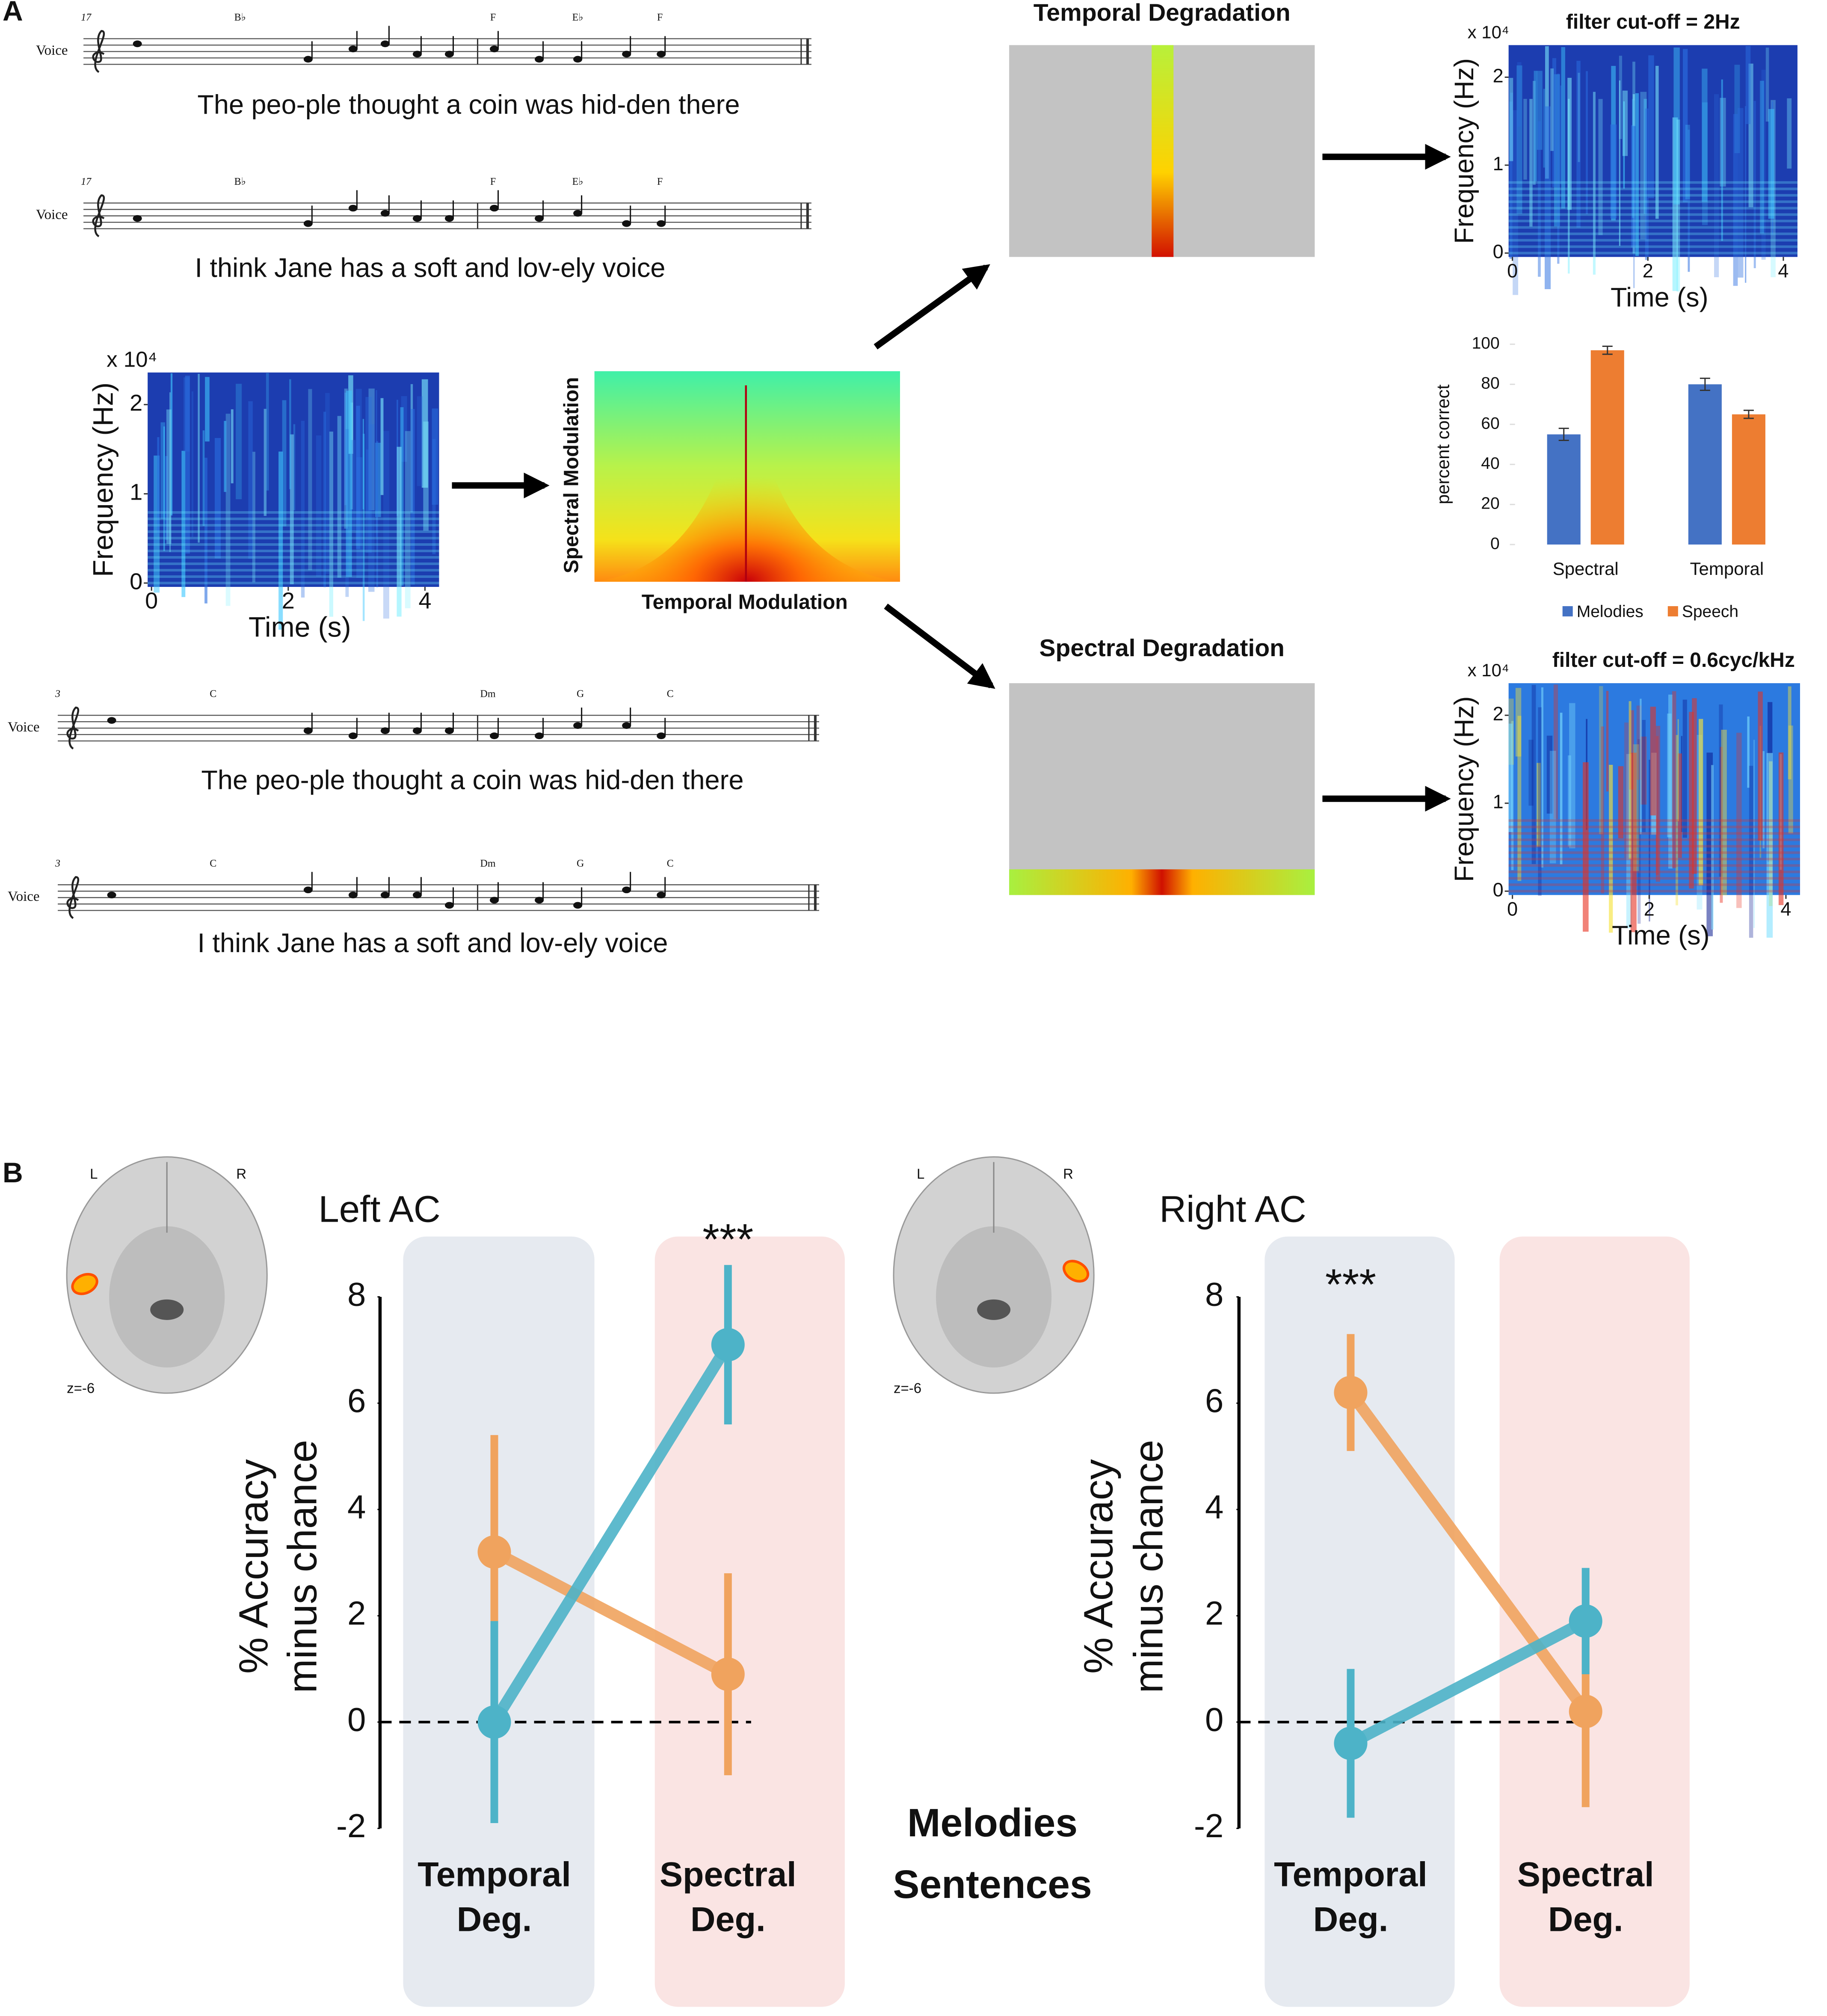  What do you see at coordinates (493, 17) in the screenshot?
I see `chord-symbol: F` at bounding box center [493, 17].